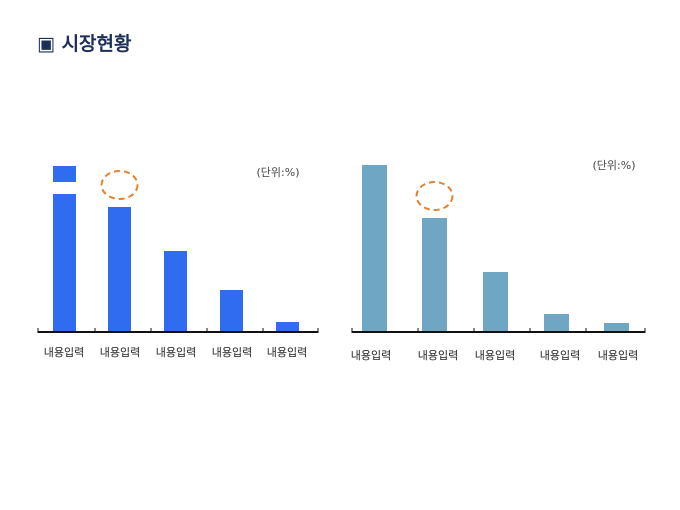 The image size is (680, 510). Describe the element at coordinates (64, 174) in the screenshot. I see `chart1-bar-1-top` at that location.